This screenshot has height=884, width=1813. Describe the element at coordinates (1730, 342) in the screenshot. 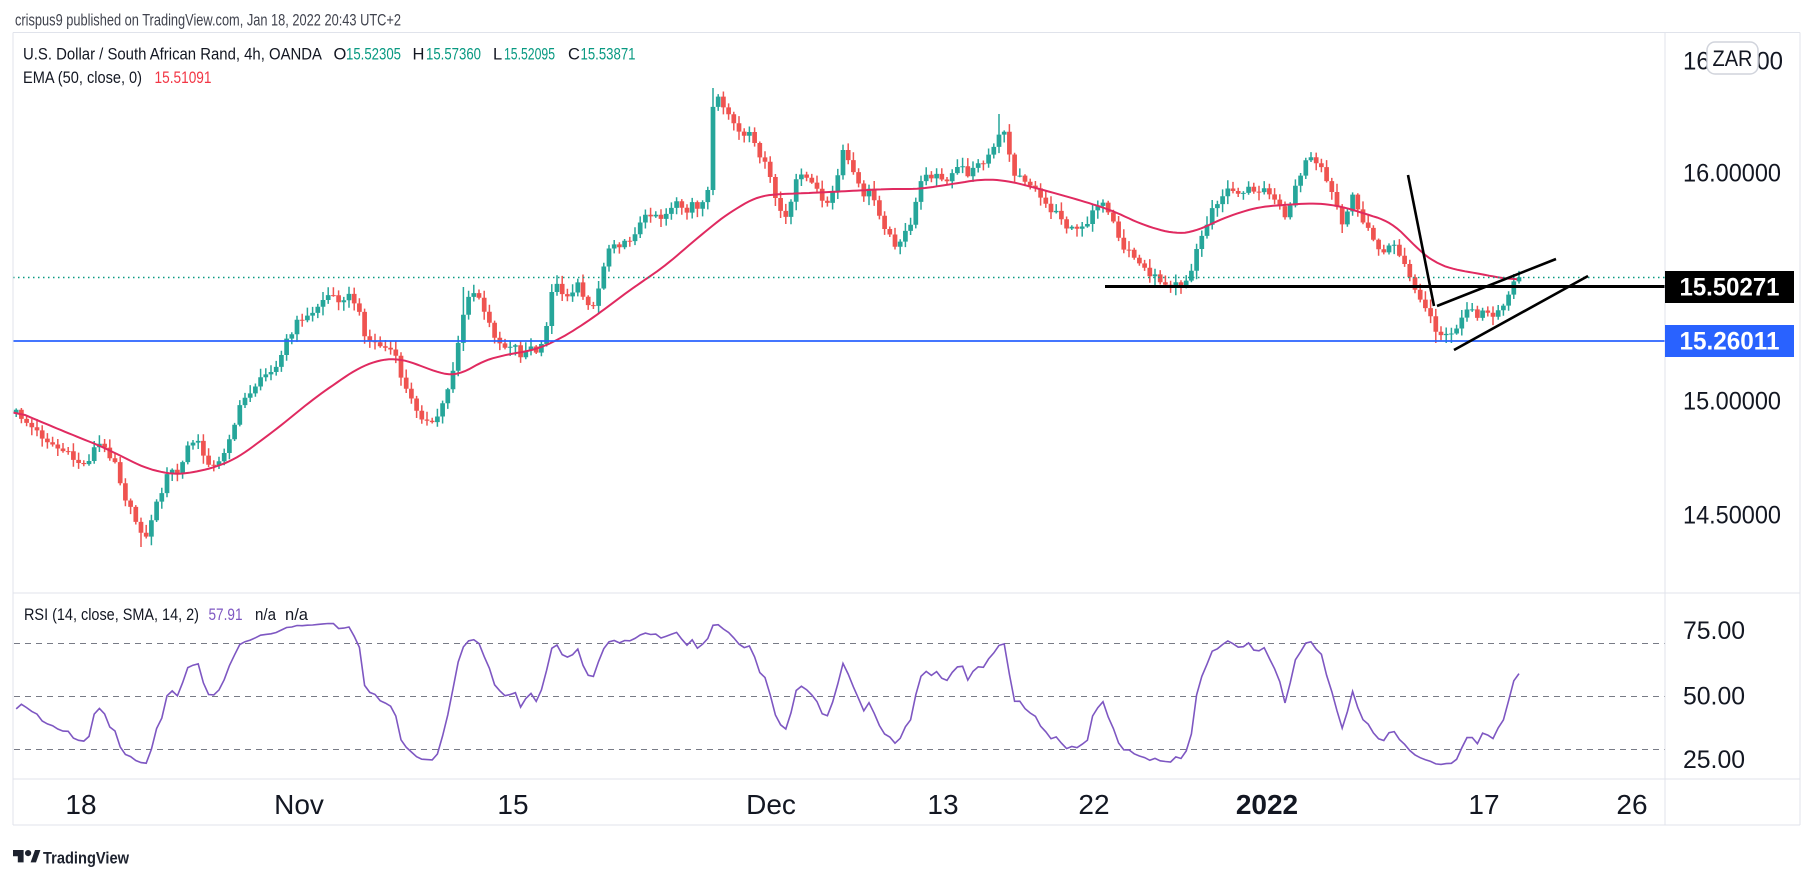

I see `svg-text: 15.26011` at that location.